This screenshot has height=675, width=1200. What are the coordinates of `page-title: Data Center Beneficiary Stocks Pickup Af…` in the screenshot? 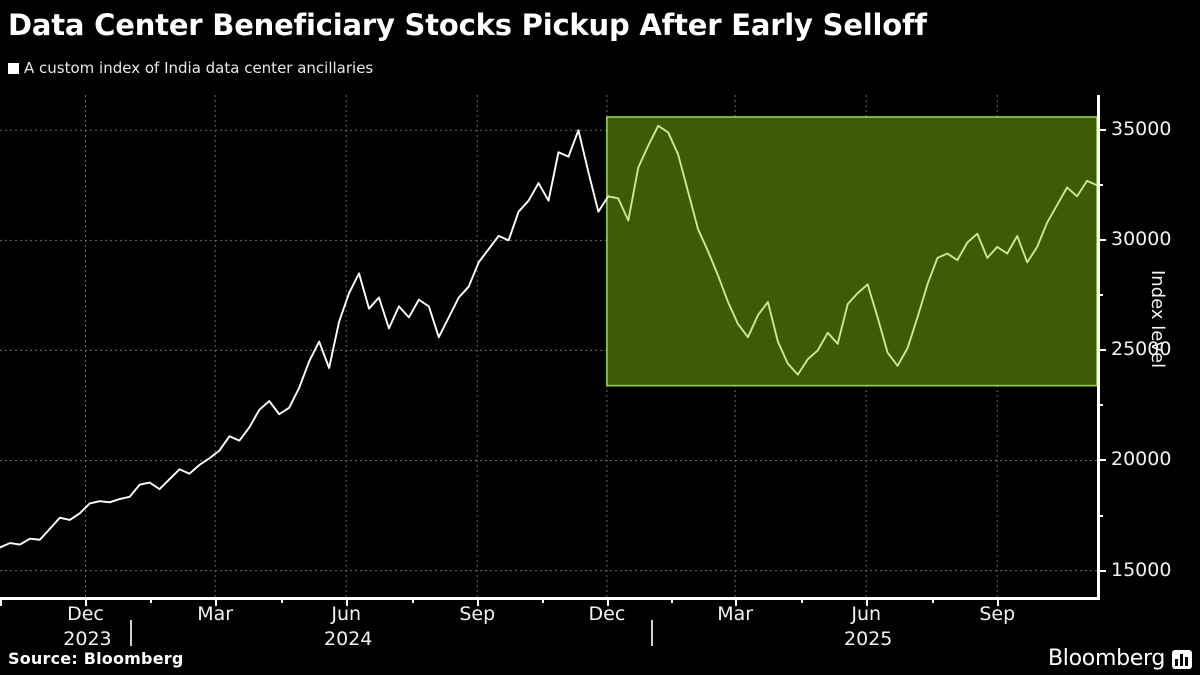 It's located at (467, 25).